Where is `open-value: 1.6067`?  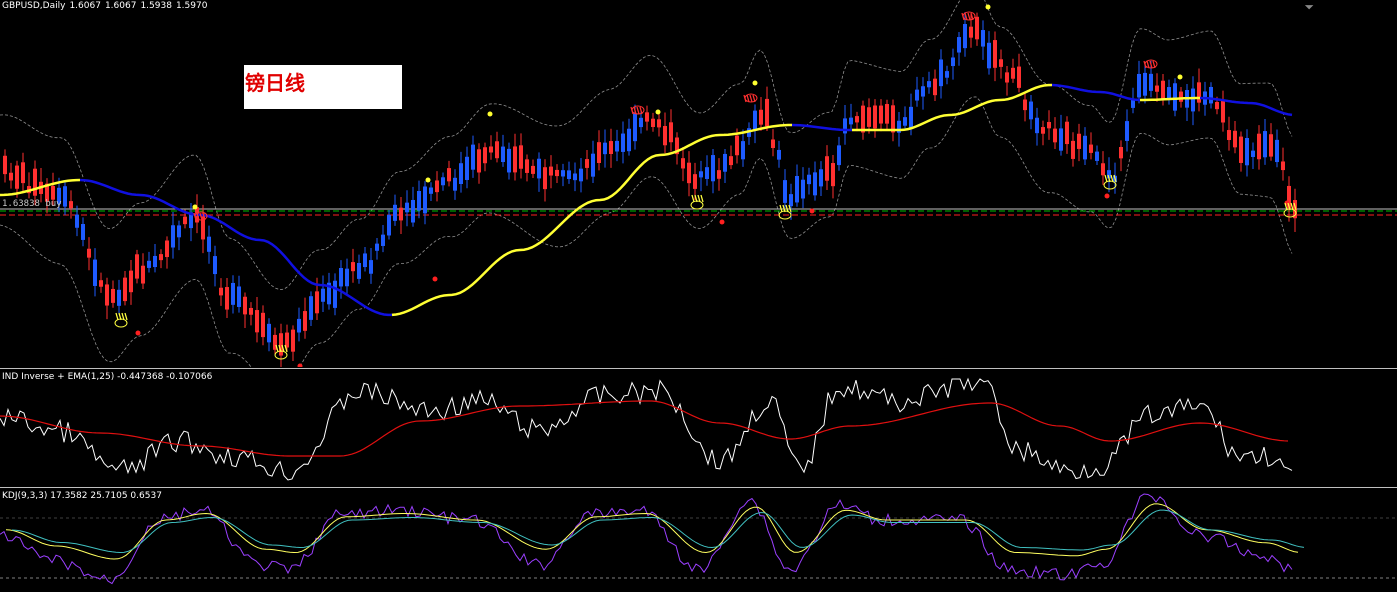 open-value: 1.6067 is located at coordinates (85, 6).